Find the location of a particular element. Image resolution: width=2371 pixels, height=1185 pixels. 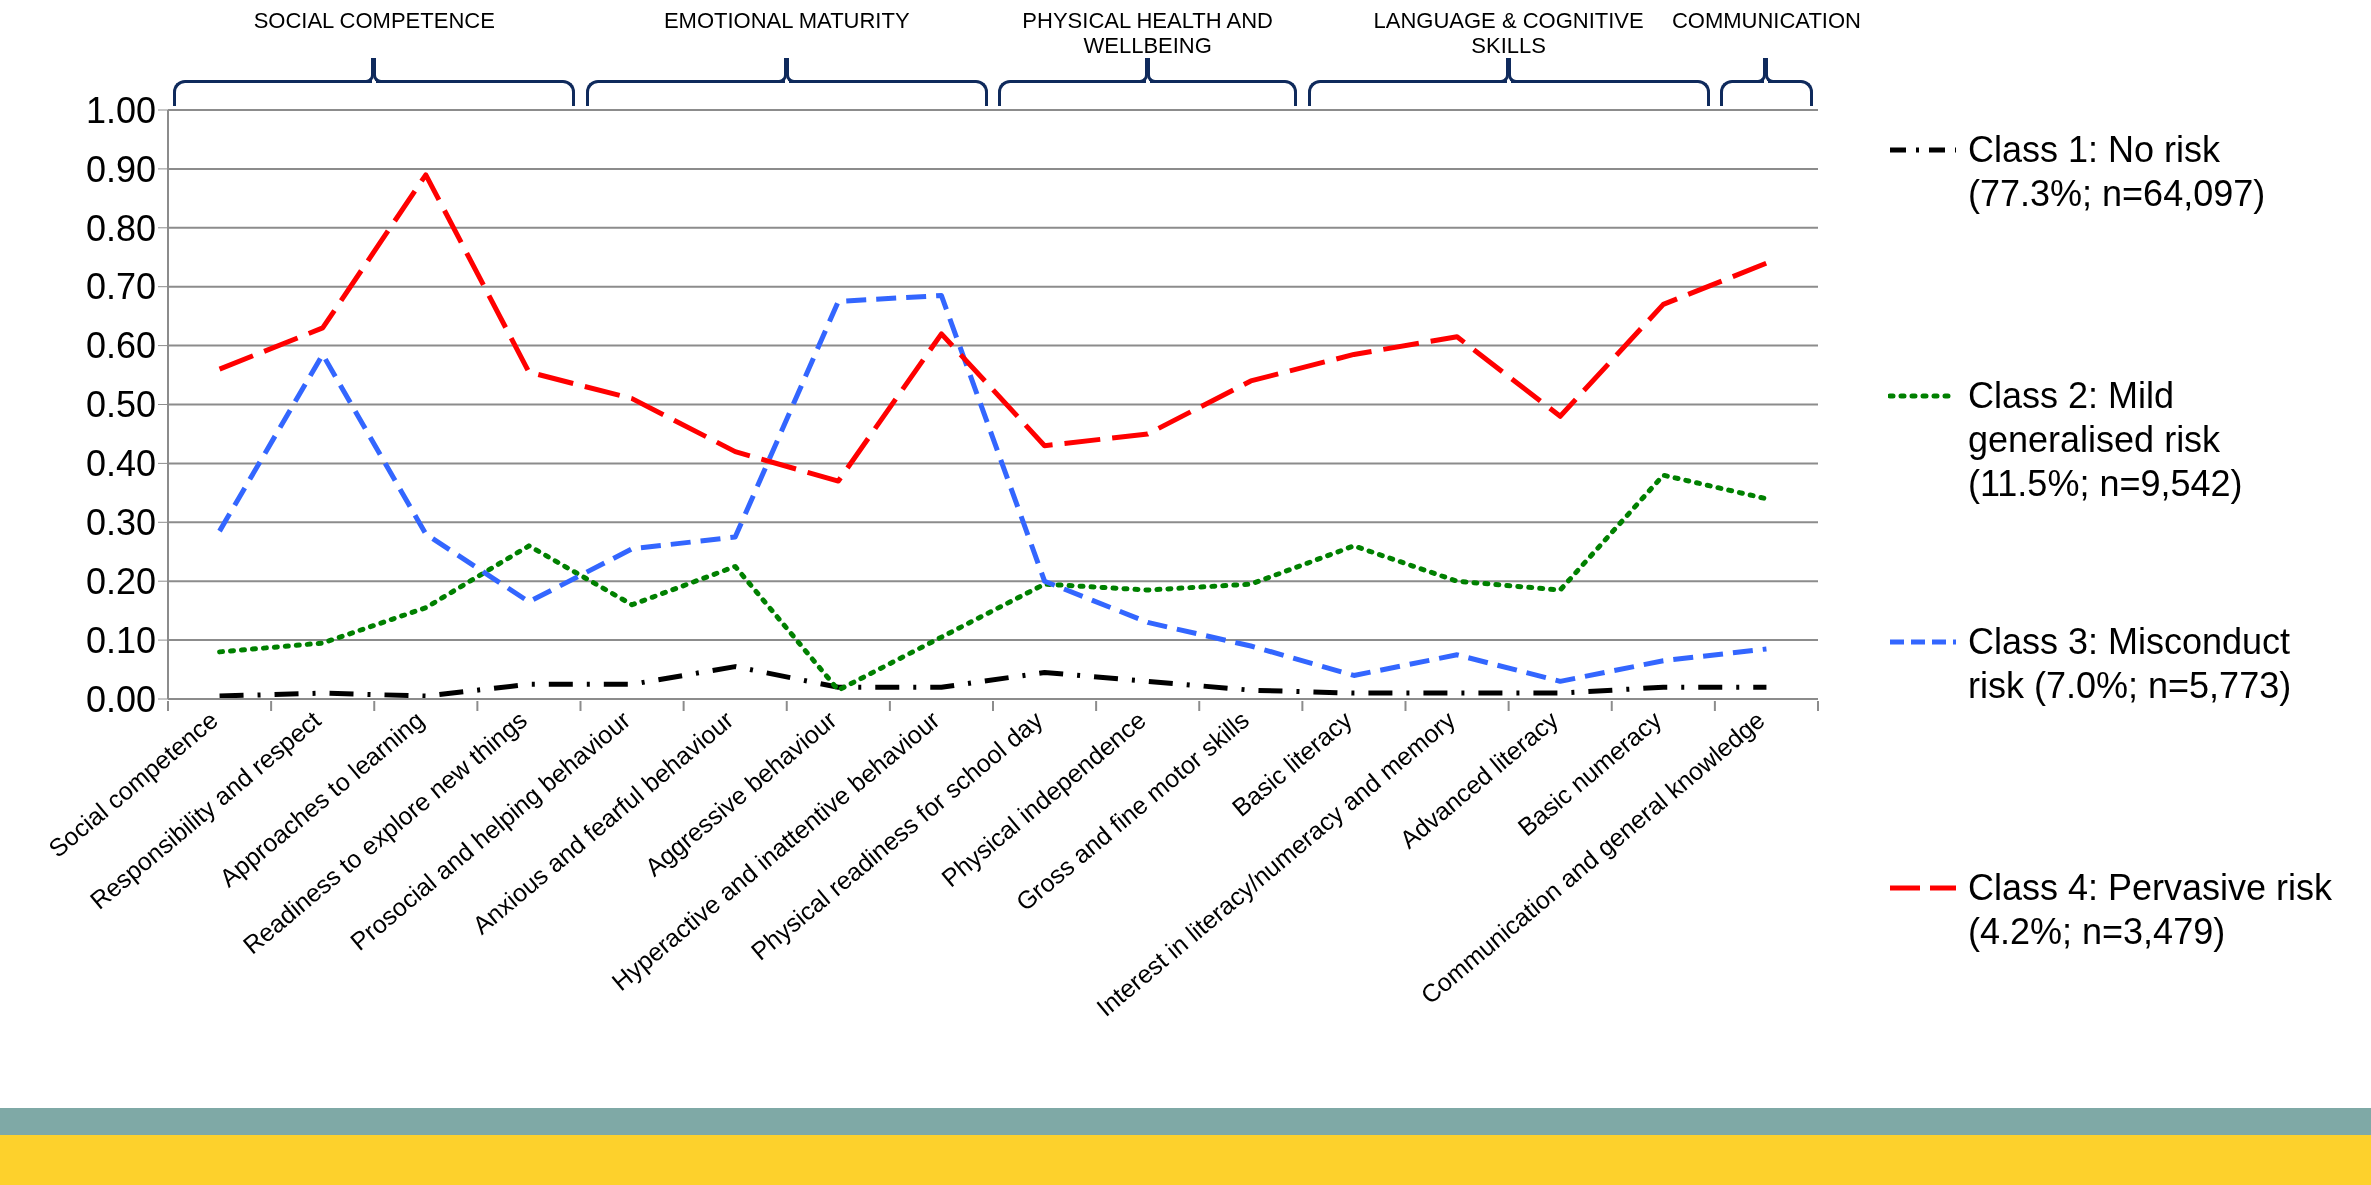

legend-label: Class 4: Pervasive risk (4.2%; n=3,479) is located at coordinates (2151, 910).